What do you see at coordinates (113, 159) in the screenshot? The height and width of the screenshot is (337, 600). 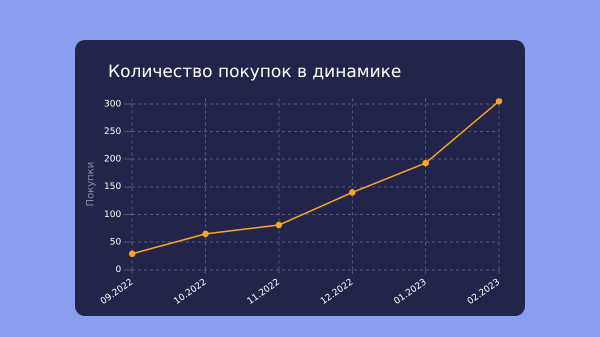 I see `y-tick-label: 200` at bounding box center [113, 159].